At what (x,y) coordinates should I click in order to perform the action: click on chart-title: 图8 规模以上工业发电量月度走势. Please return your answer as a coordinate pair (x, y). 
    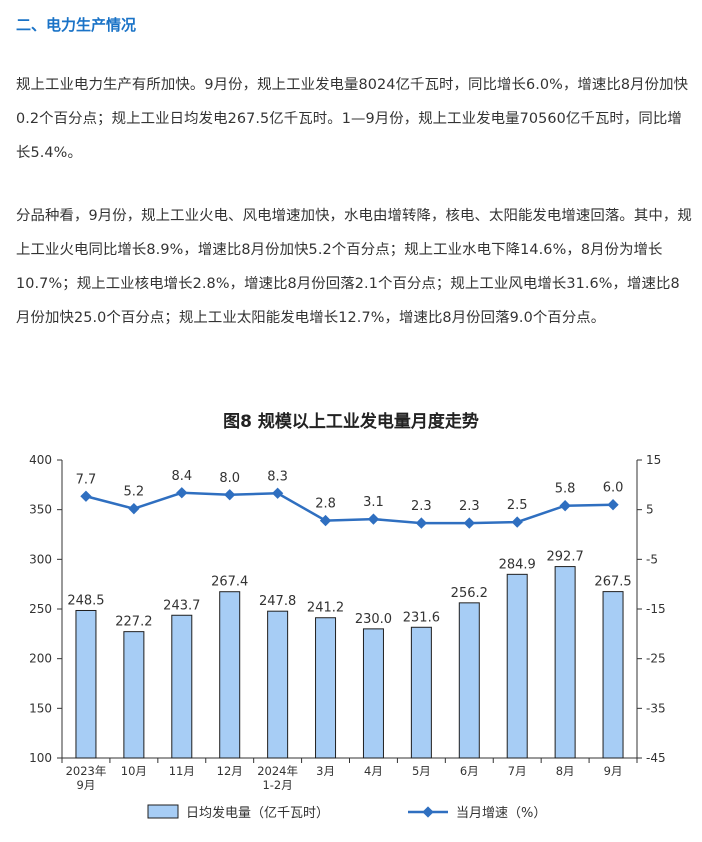
    Looking at the image, I should click on (351, 421).